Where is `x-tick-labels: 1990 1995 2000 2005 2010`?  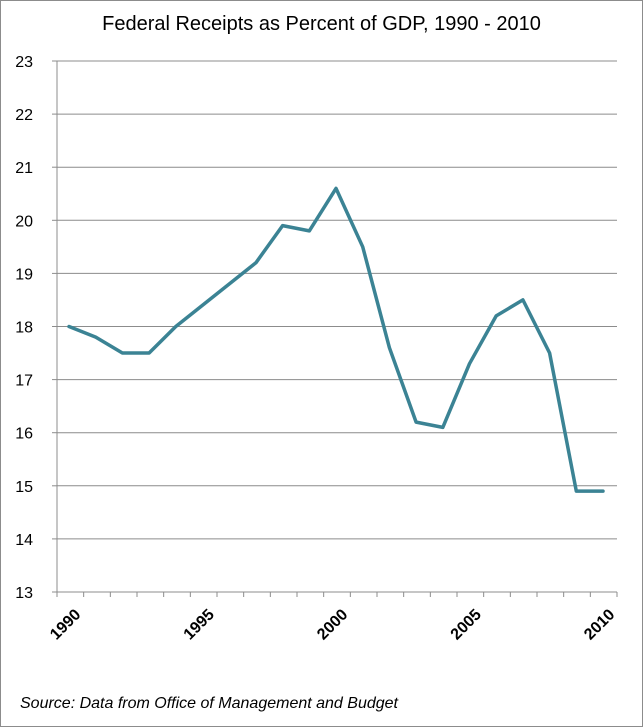 x-tick-labels: 1990 1995 2000 2005 2010 is located at coordinates (332, 624).